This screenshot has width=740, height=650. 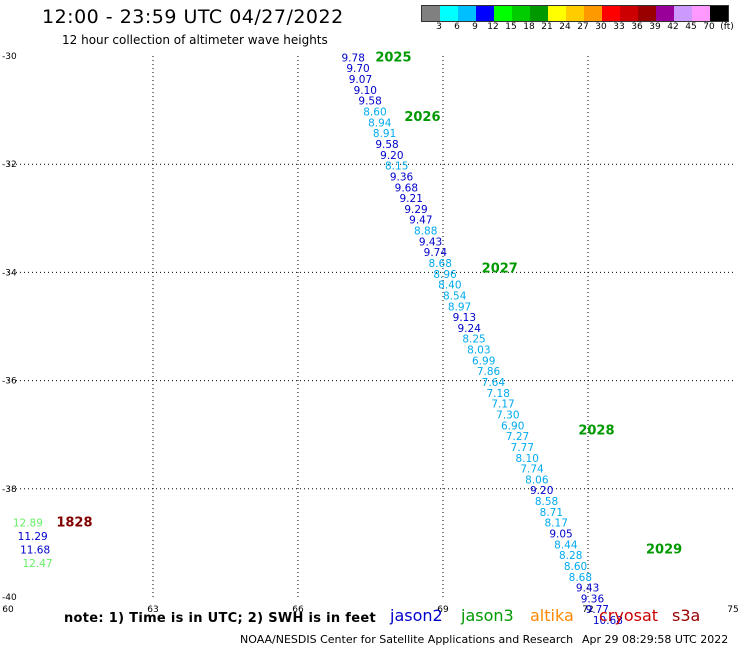 I want to click on wave-height-value: 8.96, so click(x=445, y=275).